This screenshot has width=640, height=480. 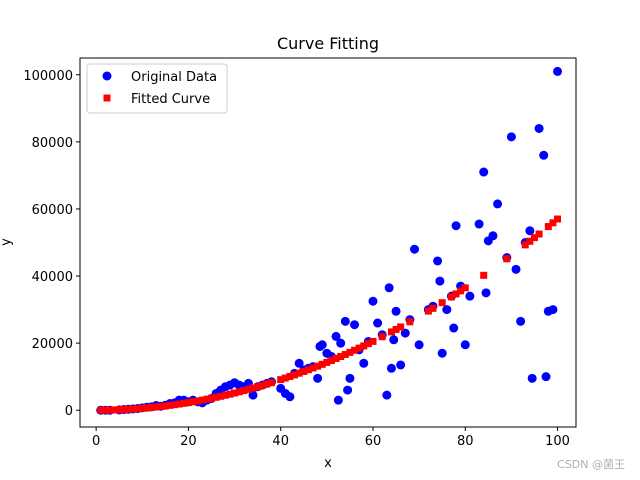 I want to click on legend-label-fitted-curve: Fitted Curve, so click(x=170, y=99).